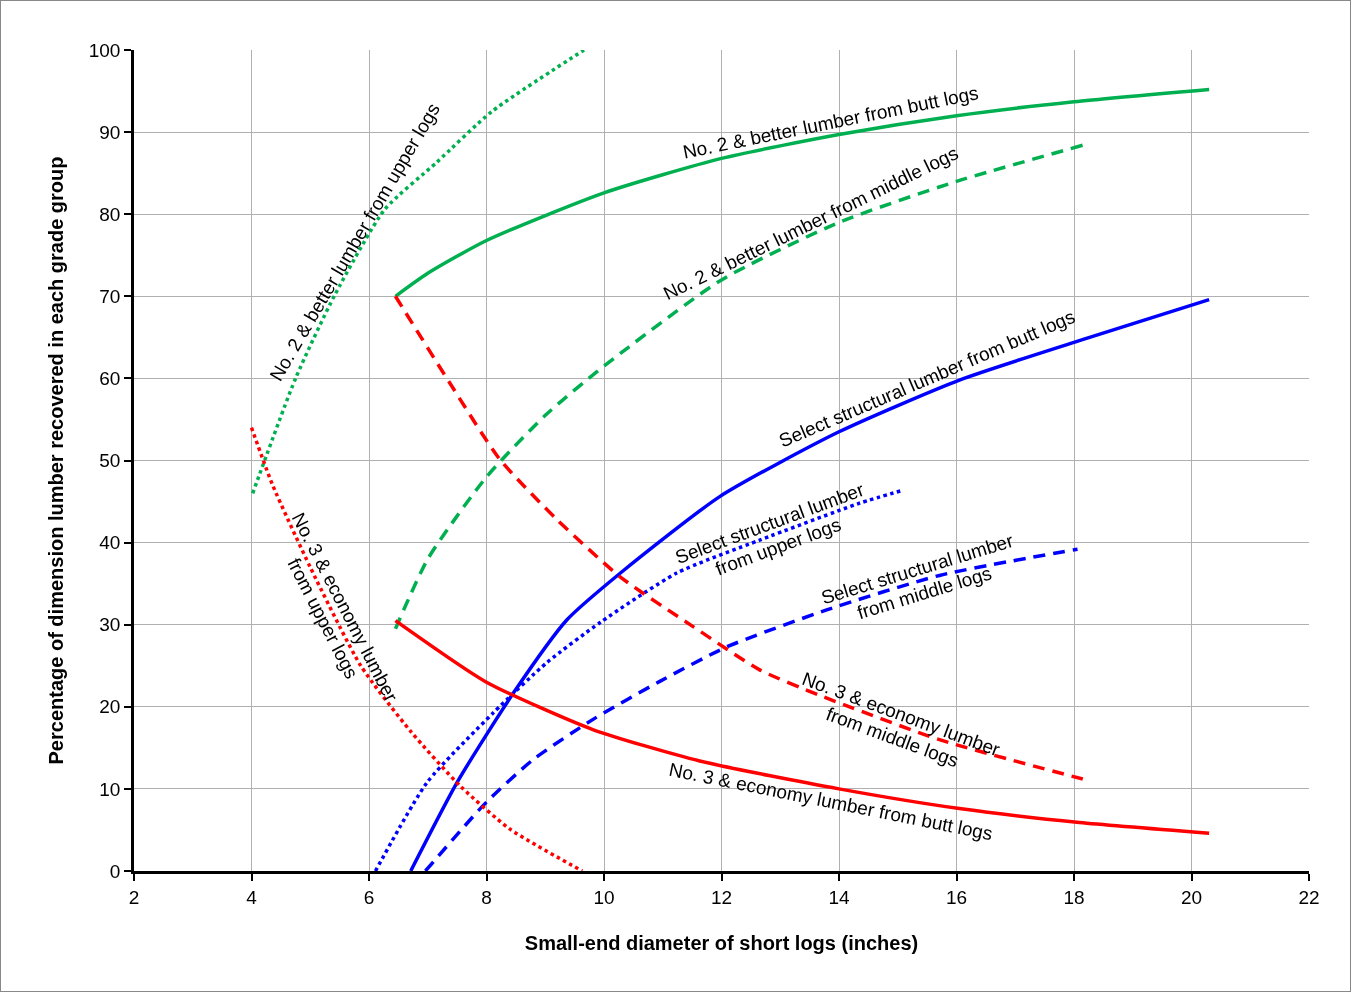  What do you see at coordinates (134, 897) in the screenshot?
I see `x-tick-label: 2` at bounding box center [134, 897].